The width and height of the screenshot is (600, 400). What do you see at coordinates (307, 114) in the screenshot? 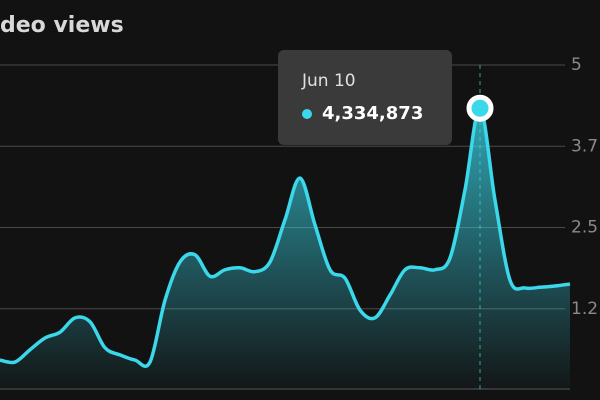
I see `tooltip-swatch` at bounding box center [307, 114].